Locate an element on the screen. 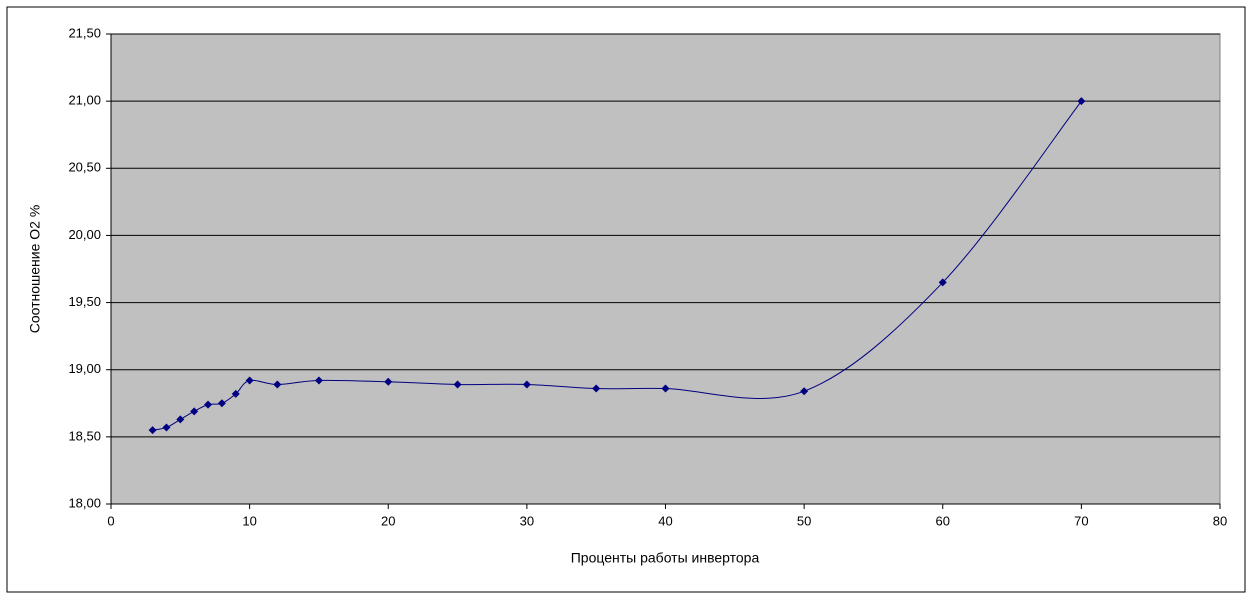  x-tick-label: 60 is located at coordinates (943, 520).